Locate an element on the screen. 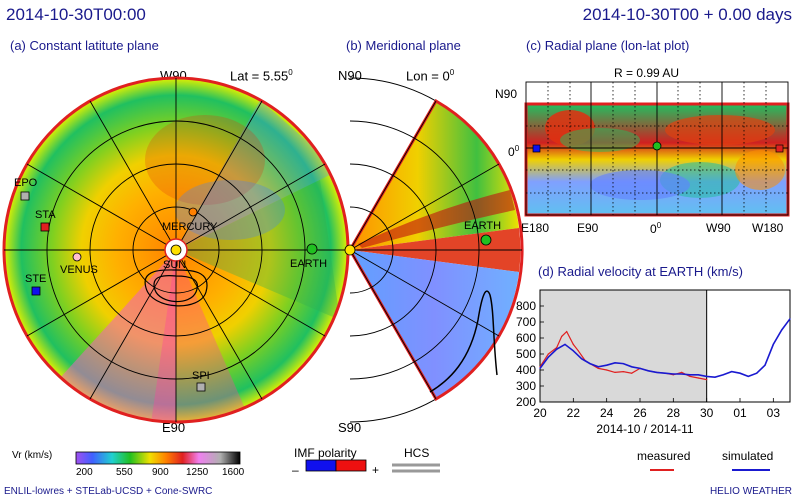 This screenshot has width=800, height=500. panel-b-top-label: N90 is located at coordinates (350, 75).